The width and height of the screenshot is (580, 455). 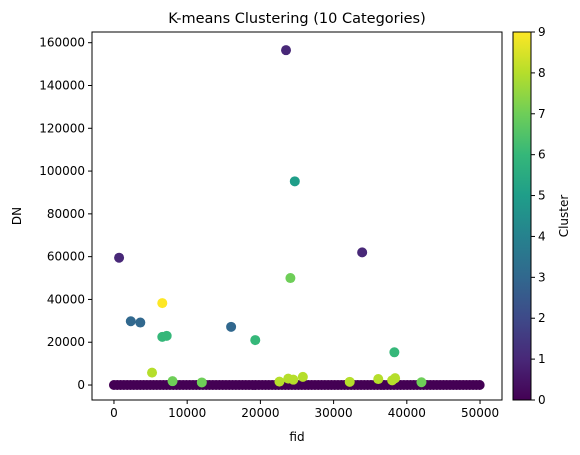 I want to click on y-tick-label: 80000, so click(x=66, y=214).